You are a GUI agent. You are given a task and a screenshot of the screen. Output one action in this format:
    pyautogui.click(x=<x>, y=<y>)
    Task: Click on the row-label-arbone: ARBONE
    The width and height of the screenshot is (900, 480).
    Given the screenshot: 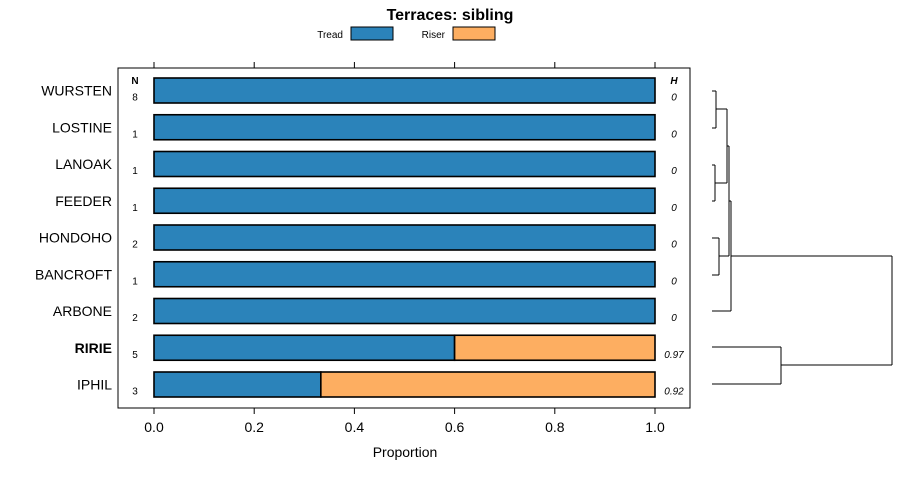 What is the action you would take?
    pyautogui.click(x=82, y=311)
    